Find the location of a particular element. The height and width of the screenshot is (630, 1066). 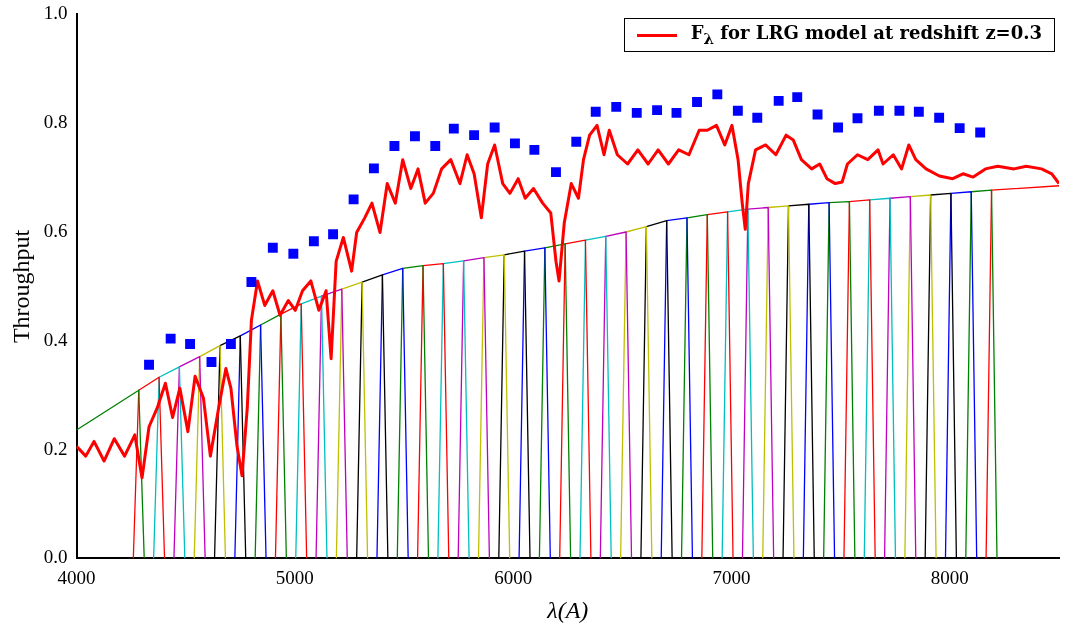

y-tick-label: 1.0 is located at coordinates (55, 13).